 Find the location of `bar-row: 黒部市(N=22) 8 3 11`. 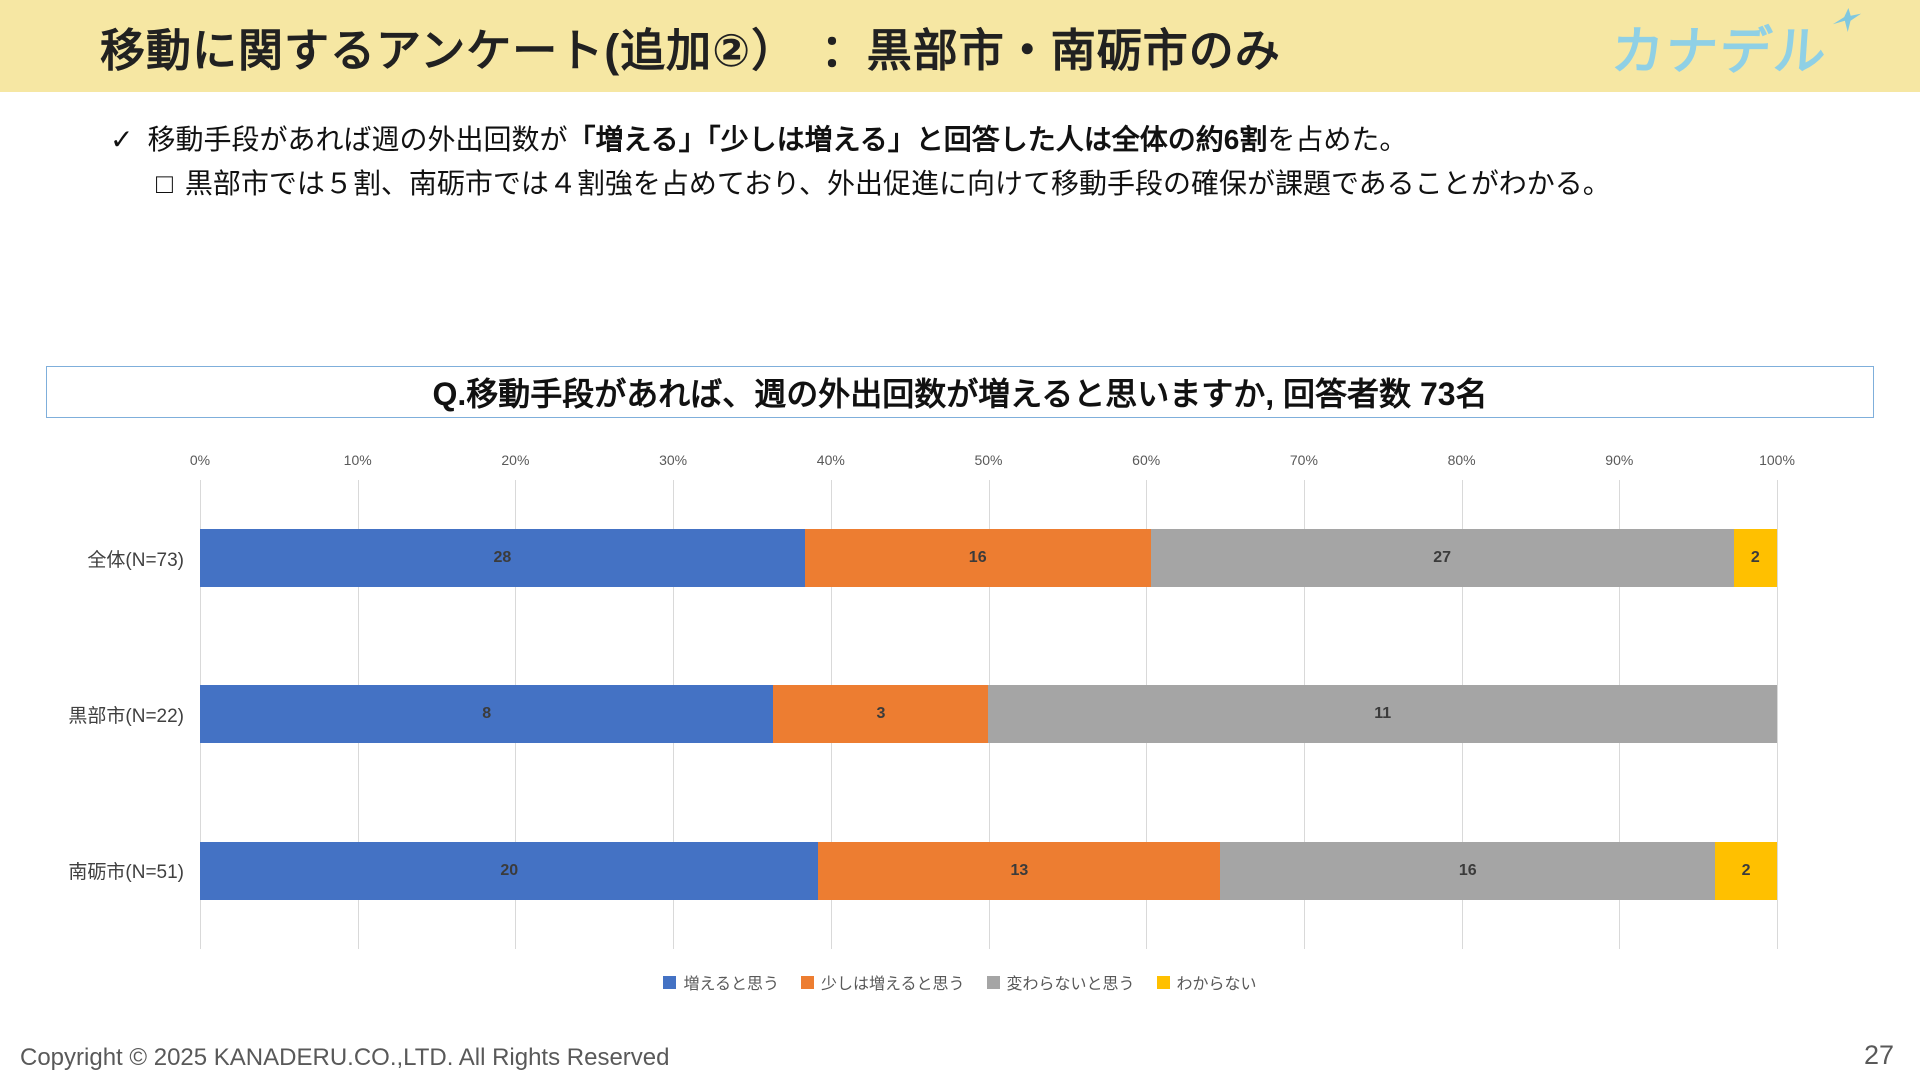

bar-row: 黒部市(N=22) 8 3 11 is located at coordinates (922, 714).